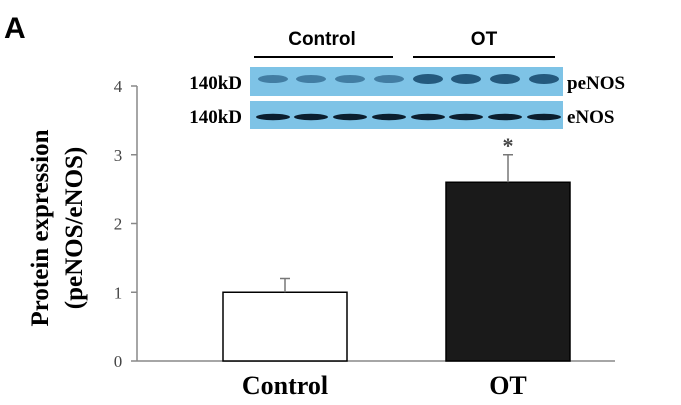 This screenshot has width=681, height=405. Describe the element at coordinates (397, 213) in the screenshot. I see `error-bars: *` at that location.